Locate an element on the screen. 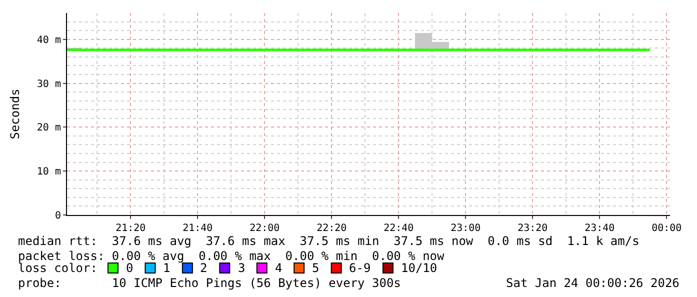 Image resolution: width=697 pixels, height=297 pixels. x-tick-label: 22:00 is located at coordinates (265, 228).